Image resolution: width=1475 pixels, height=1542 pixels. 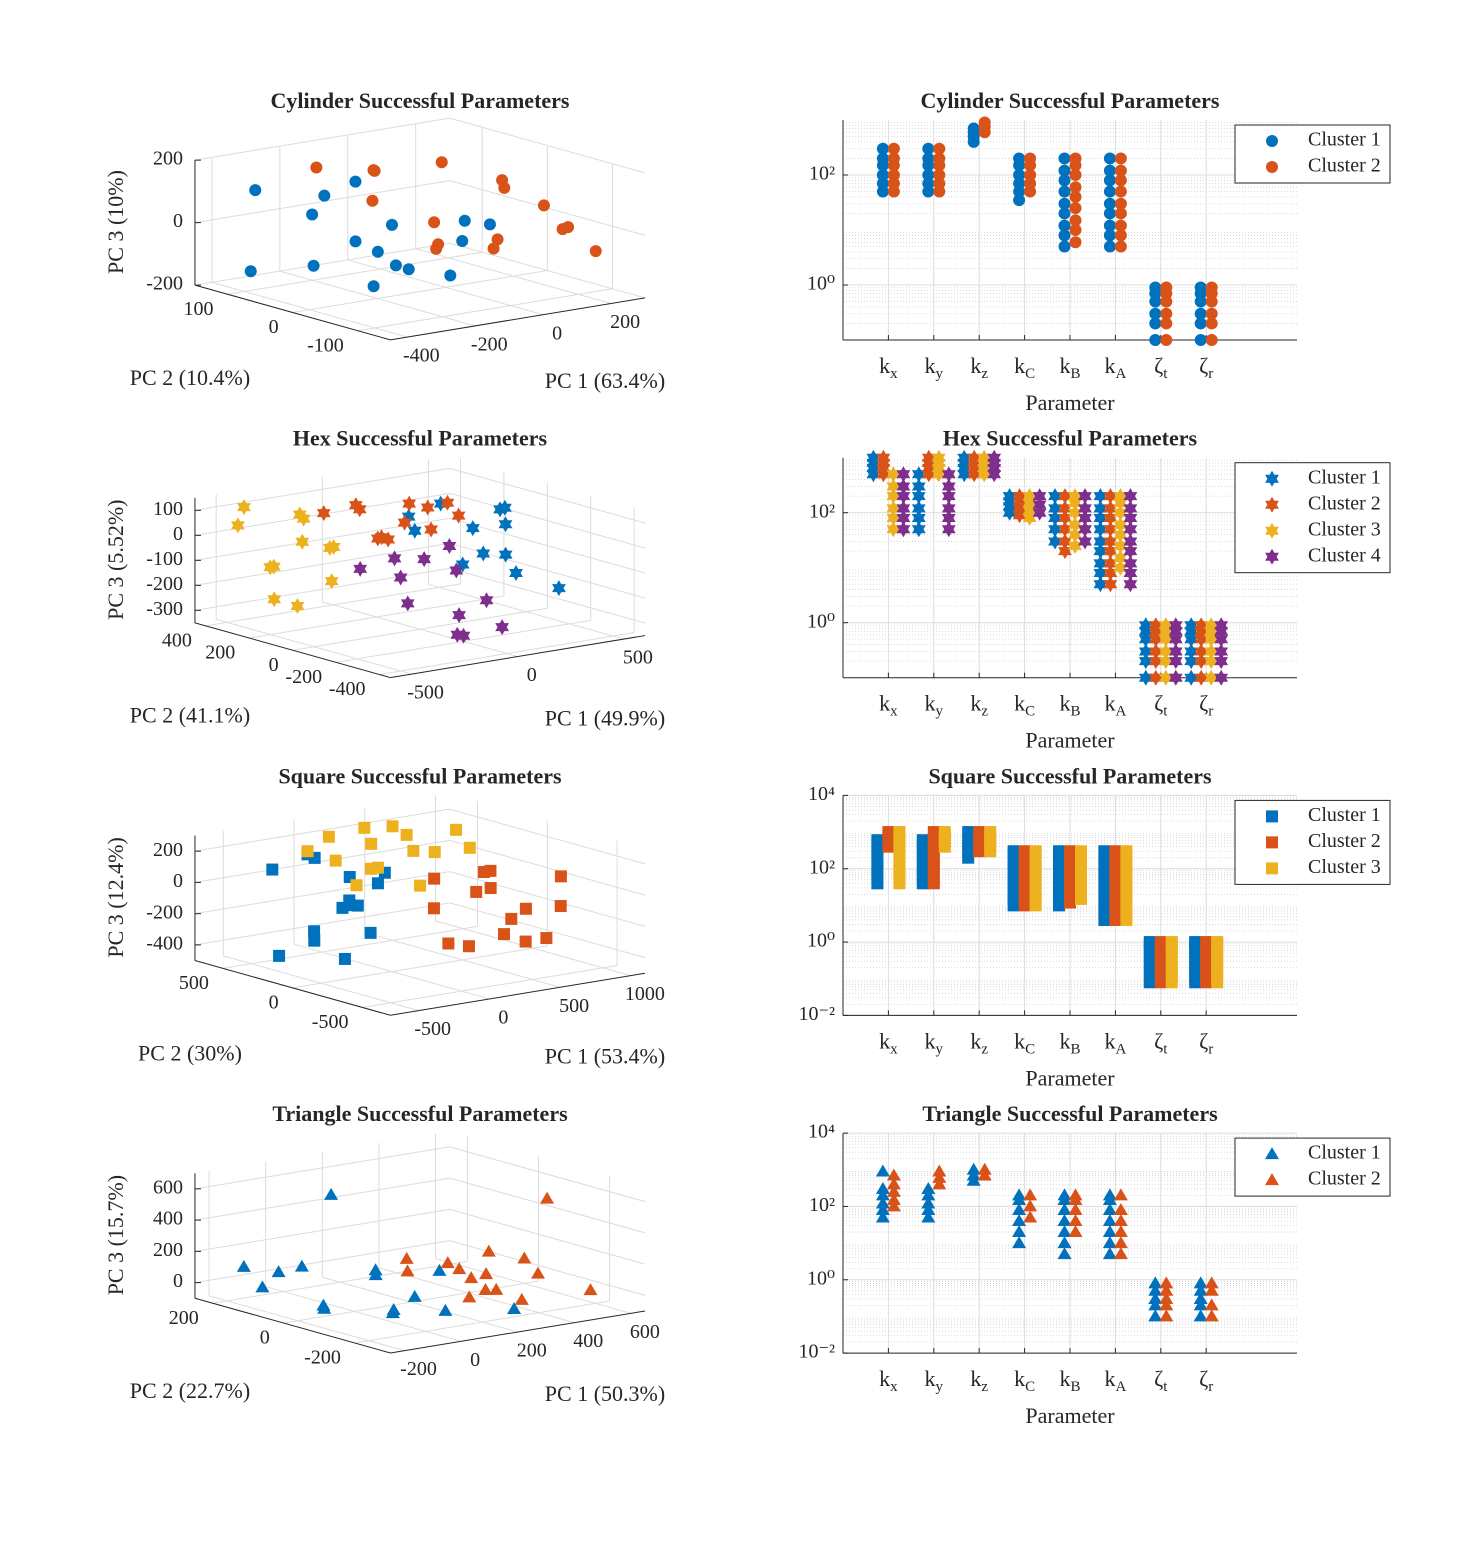 What do you see at coordinates (605, 380) in the screenshot?
I see `x-axis-label: PC 1 (63.4%)` at bounding box center [605, 380].